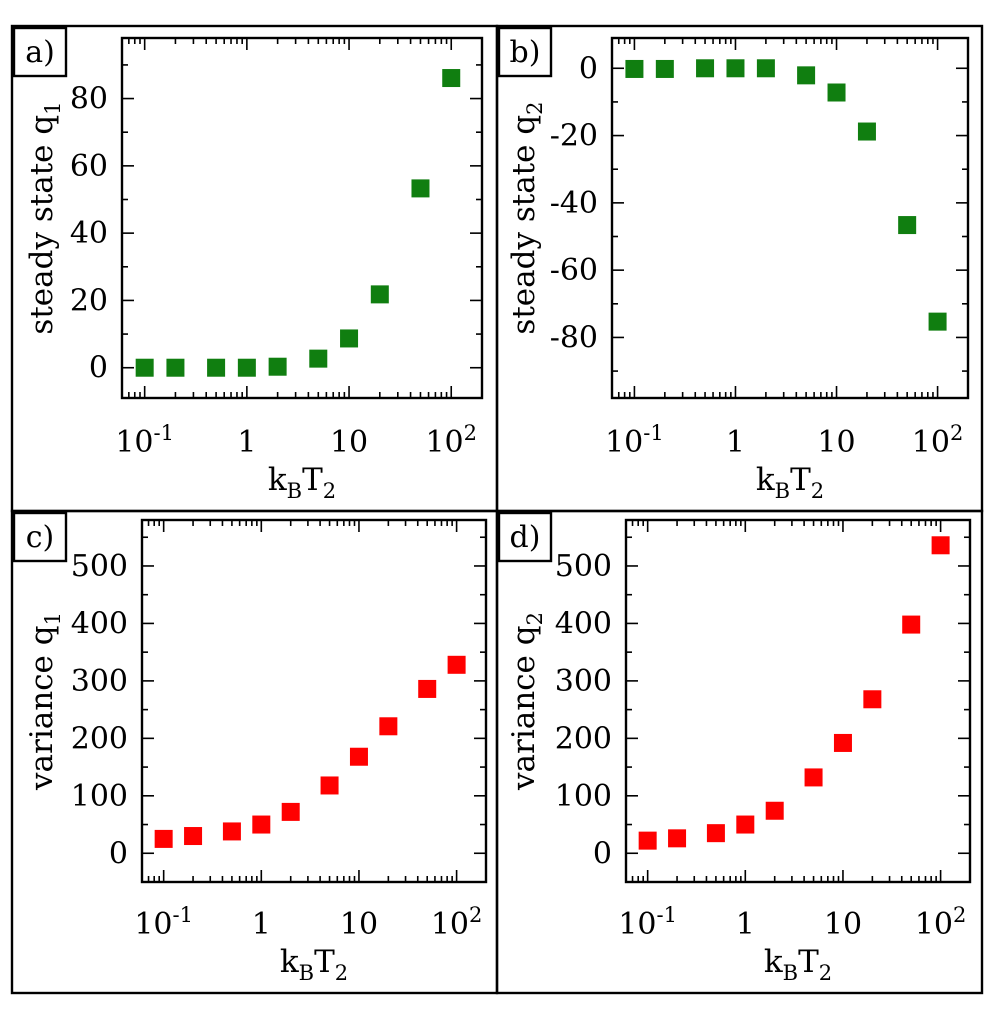 The width and height of the screenshot is (994, 1030). I want to click on x-axis-label-b: kBT2, so click(790, 482).